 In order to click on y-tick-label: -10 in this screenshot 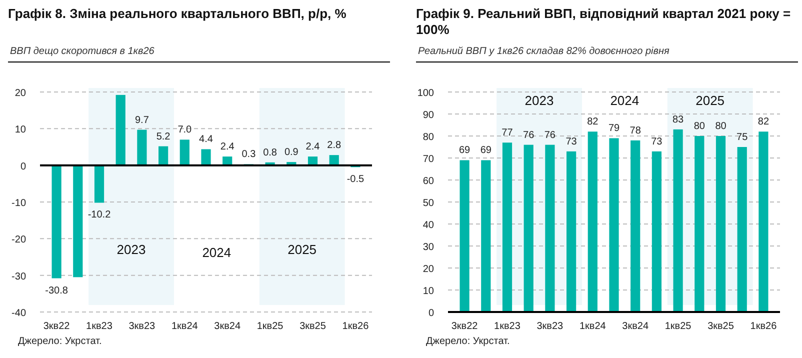, I will do `click(19, 203)`.